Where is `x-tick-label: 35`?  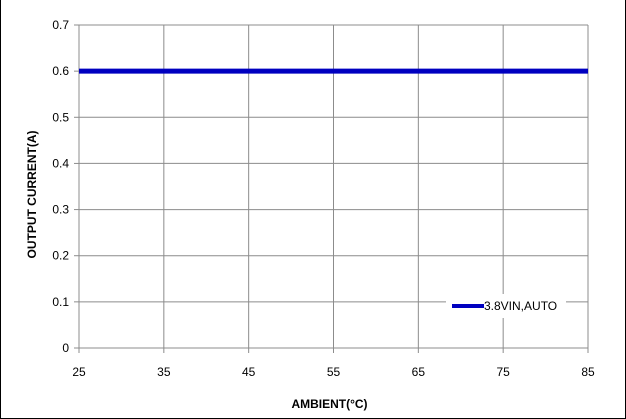 x-tick-label: 35 is located at coordinates (164, 372).